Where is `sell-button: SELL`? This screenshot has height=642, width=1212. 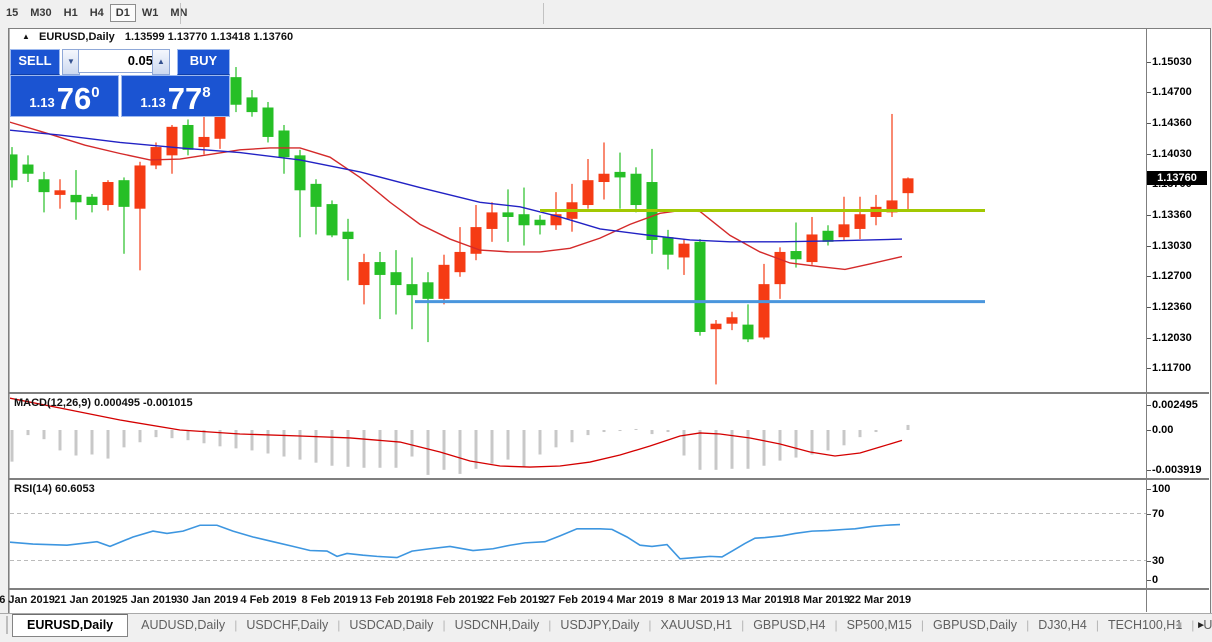
sell-button: SELL is located at coordinates (35, 62).